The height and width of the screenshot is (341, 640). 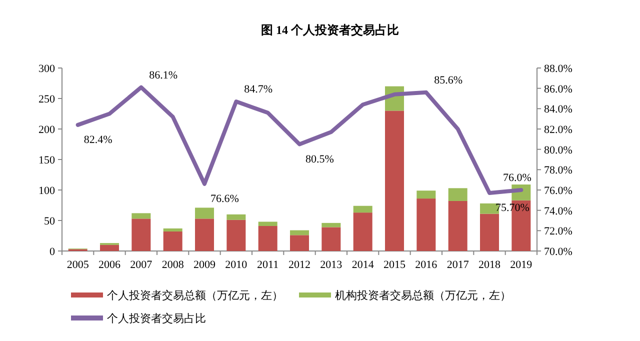 What do you see at coordinates (53, 252) in the screenshot?
I see `y-tick-label: 0` at bounding box center [53, 252].